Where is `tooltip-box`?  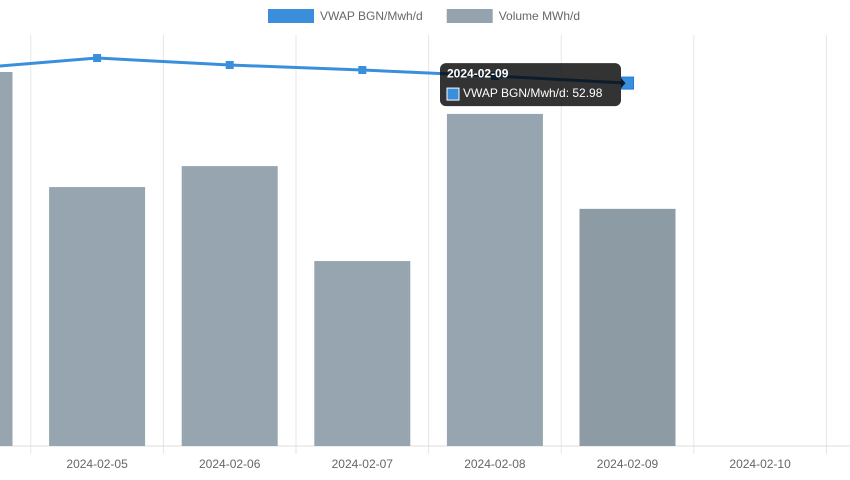 tooltip-box is located at coordinates (530, 85).